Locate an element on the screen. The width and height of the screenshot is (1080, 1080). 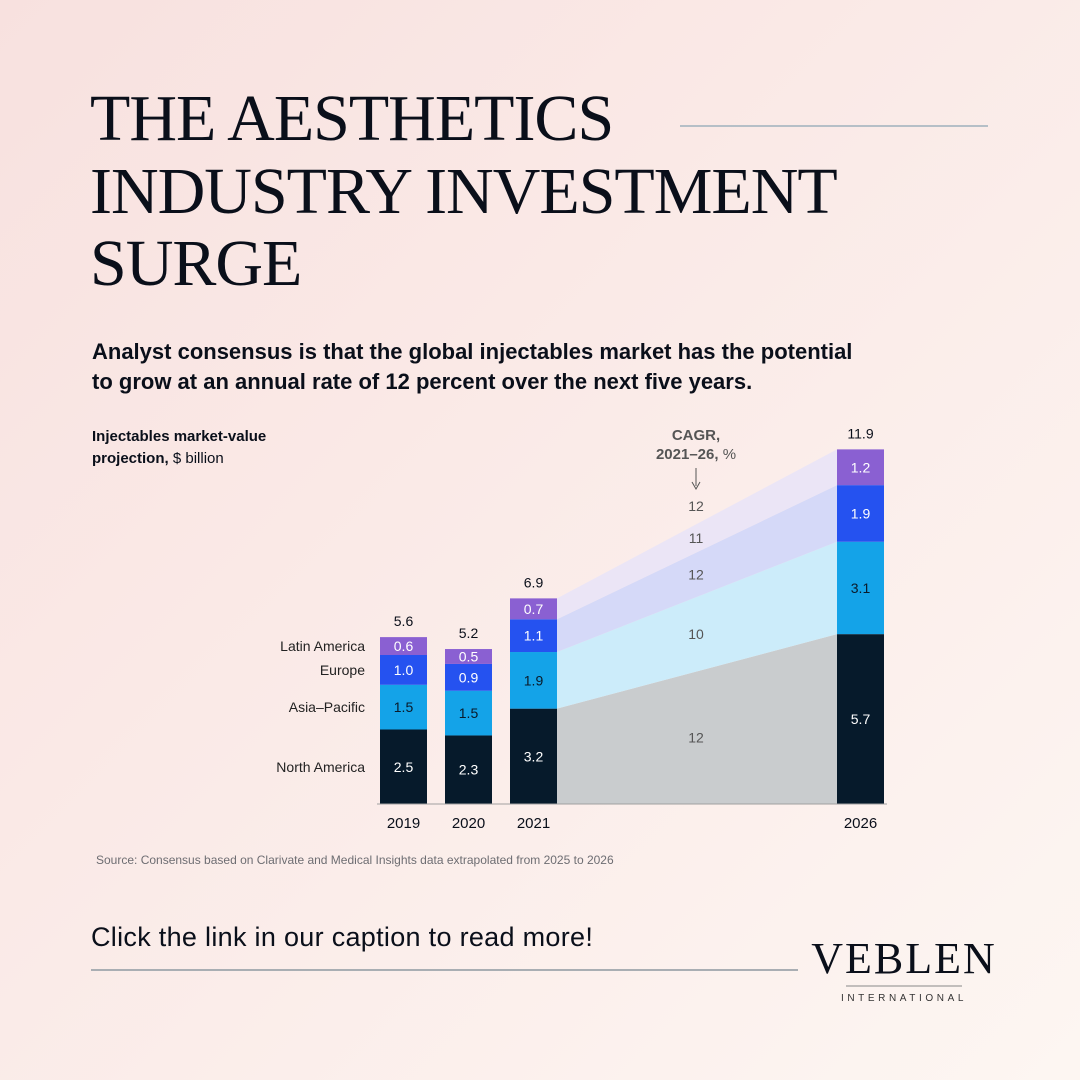
cagr-title: 2021–26, is located at coordinates (687, 454).